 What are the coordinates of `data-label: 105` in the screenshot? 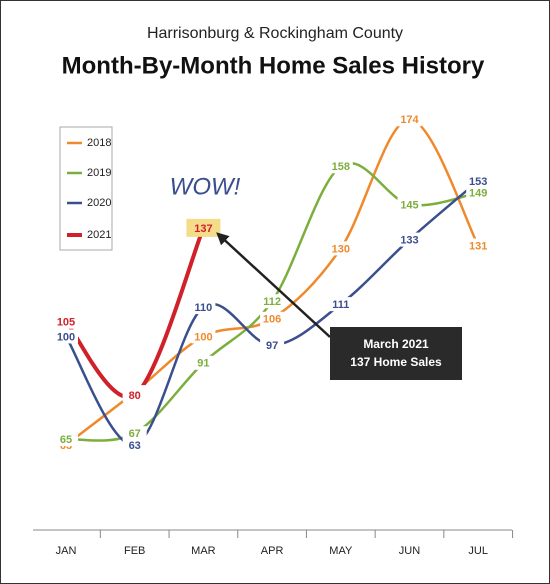 It's located at (66, 323).